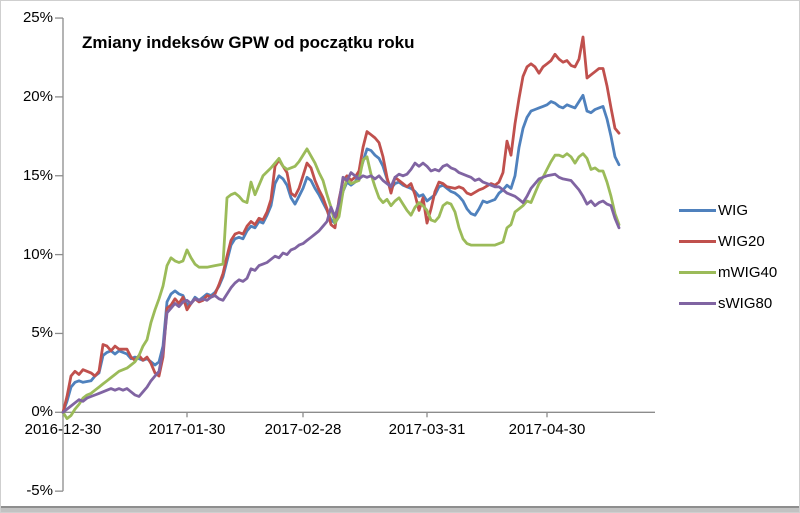 The width and height of the screenshot is (800, 513). What do you see at coordinates (42, 411) in the screenshot?
I see `y-axis-label-0: 0%` at bounding box center [42, 411].